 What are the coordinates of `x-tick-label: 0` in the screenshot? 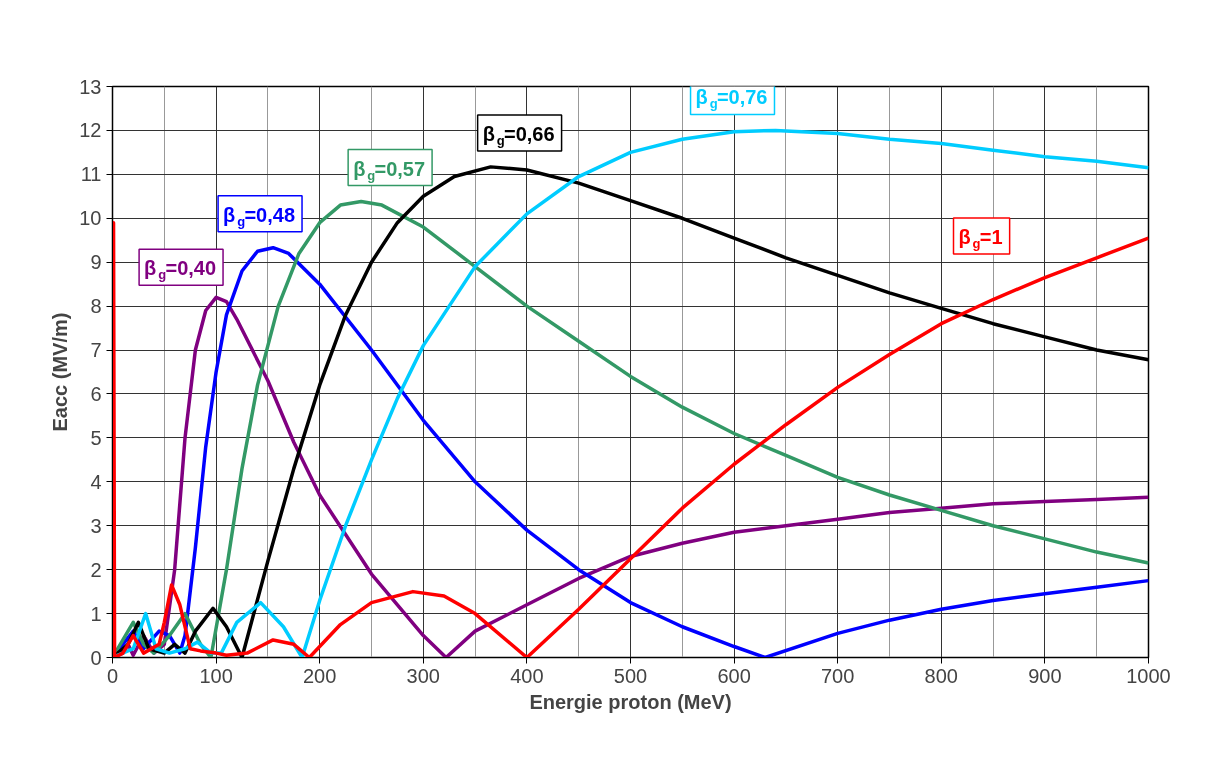 It's located at (112, 675).